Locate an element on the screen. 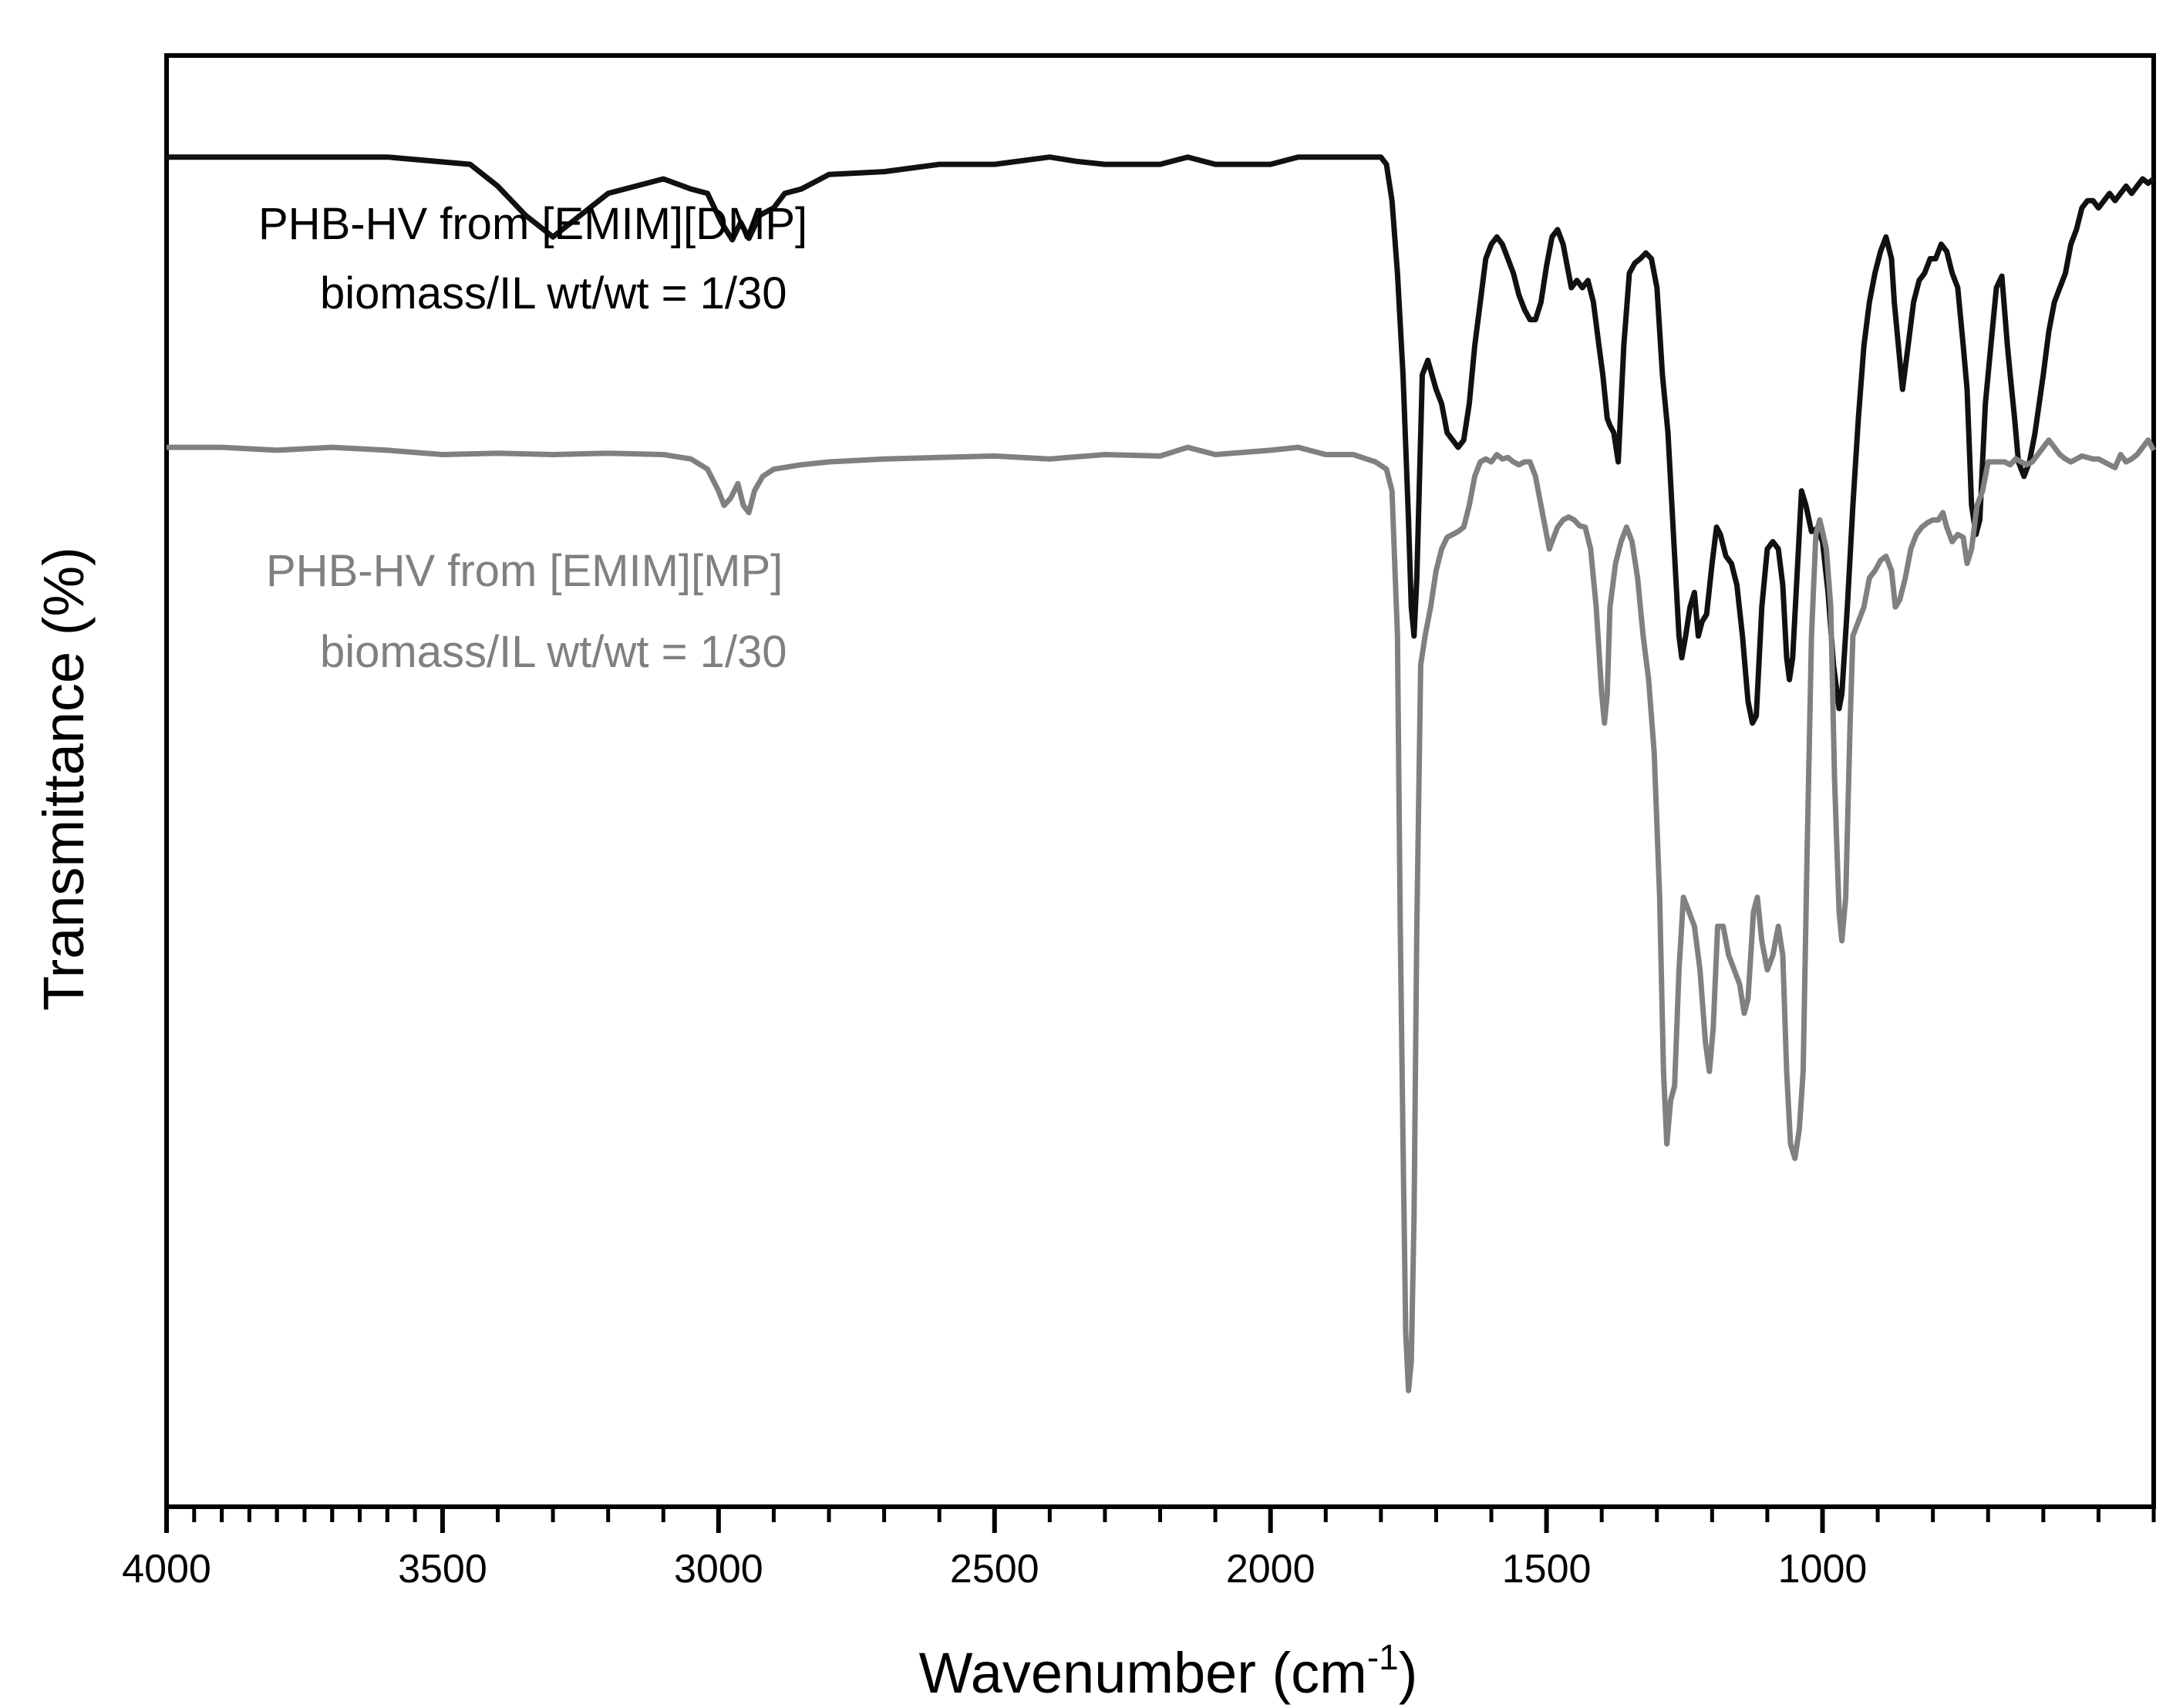 The height and width of the screenshot is (1708, 2183). x-tick-label: 2000 is located at coordinates (1271, 1569).